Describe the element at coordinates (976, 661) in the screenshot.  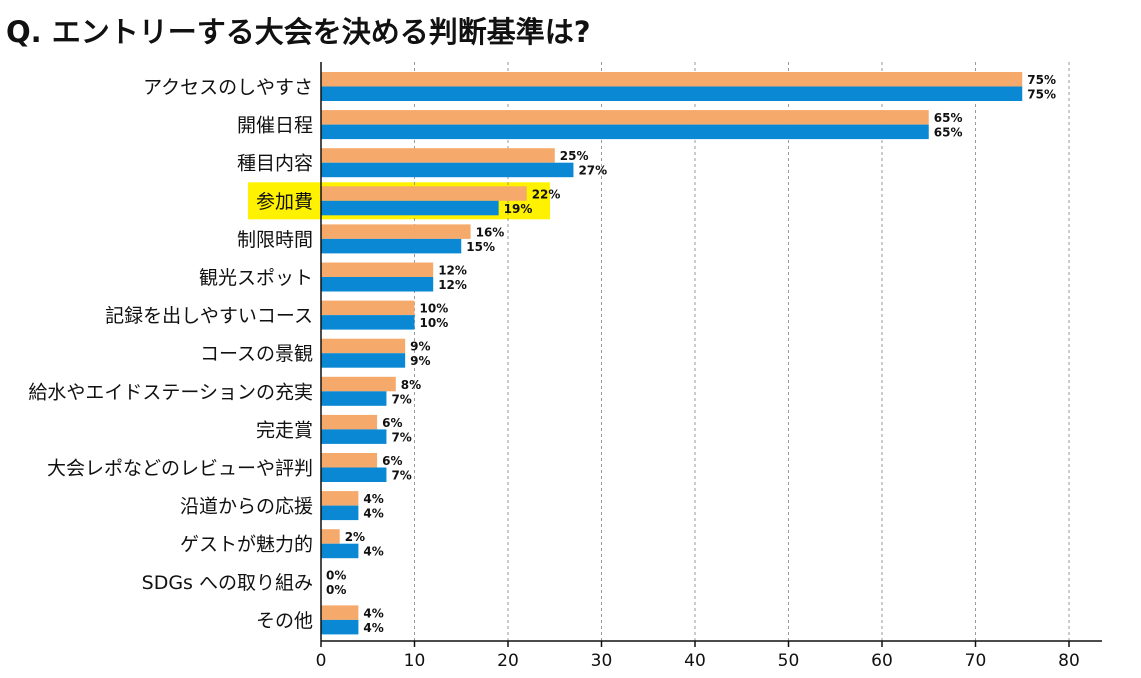
I see `x-tick-label-70: 70` at that location.